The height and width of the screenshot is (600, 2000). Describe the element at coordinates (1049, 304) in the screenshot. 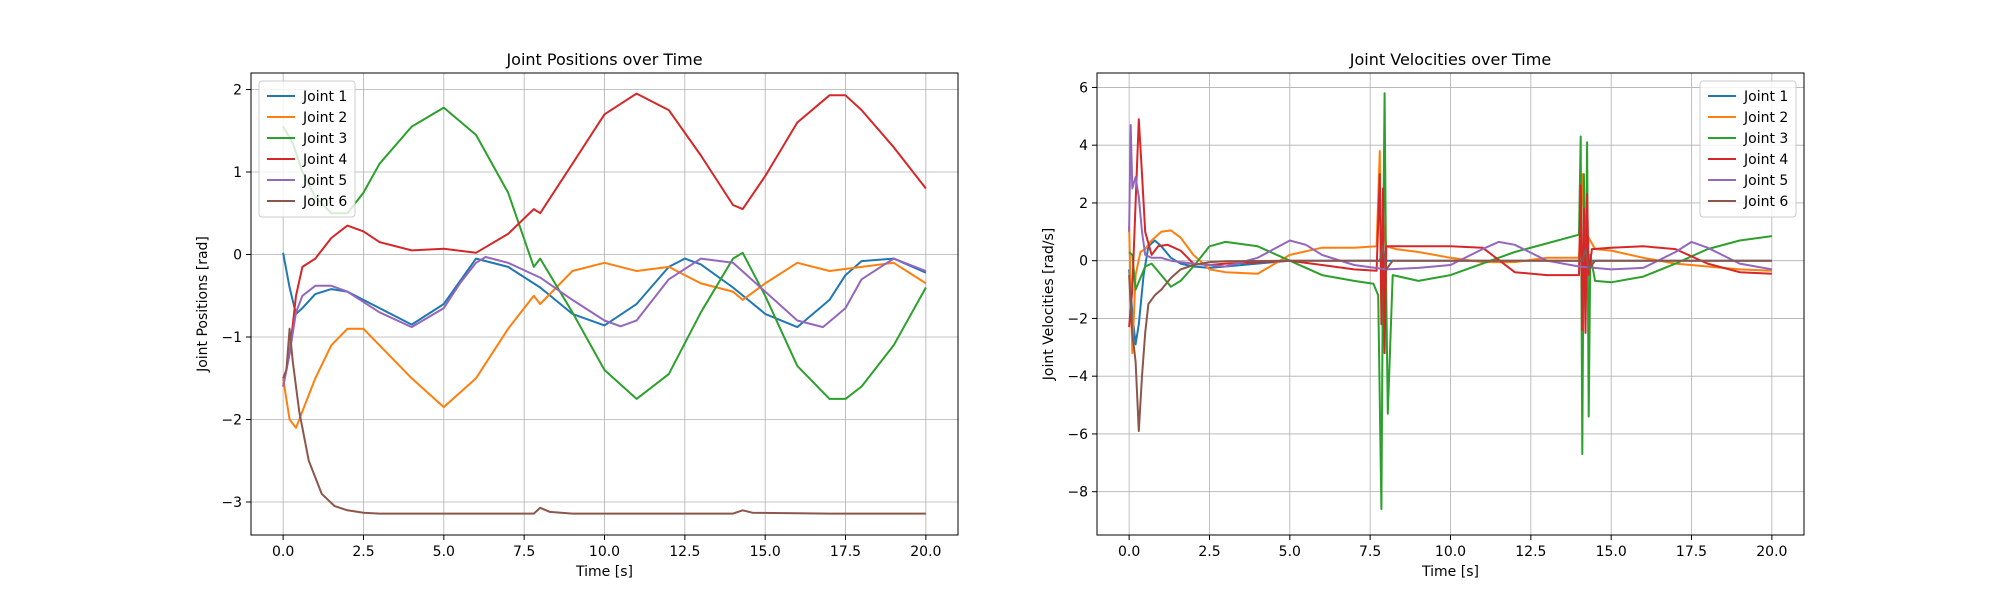

I see `y-axis-label: Joint Velocities [rad/s]` at that location.